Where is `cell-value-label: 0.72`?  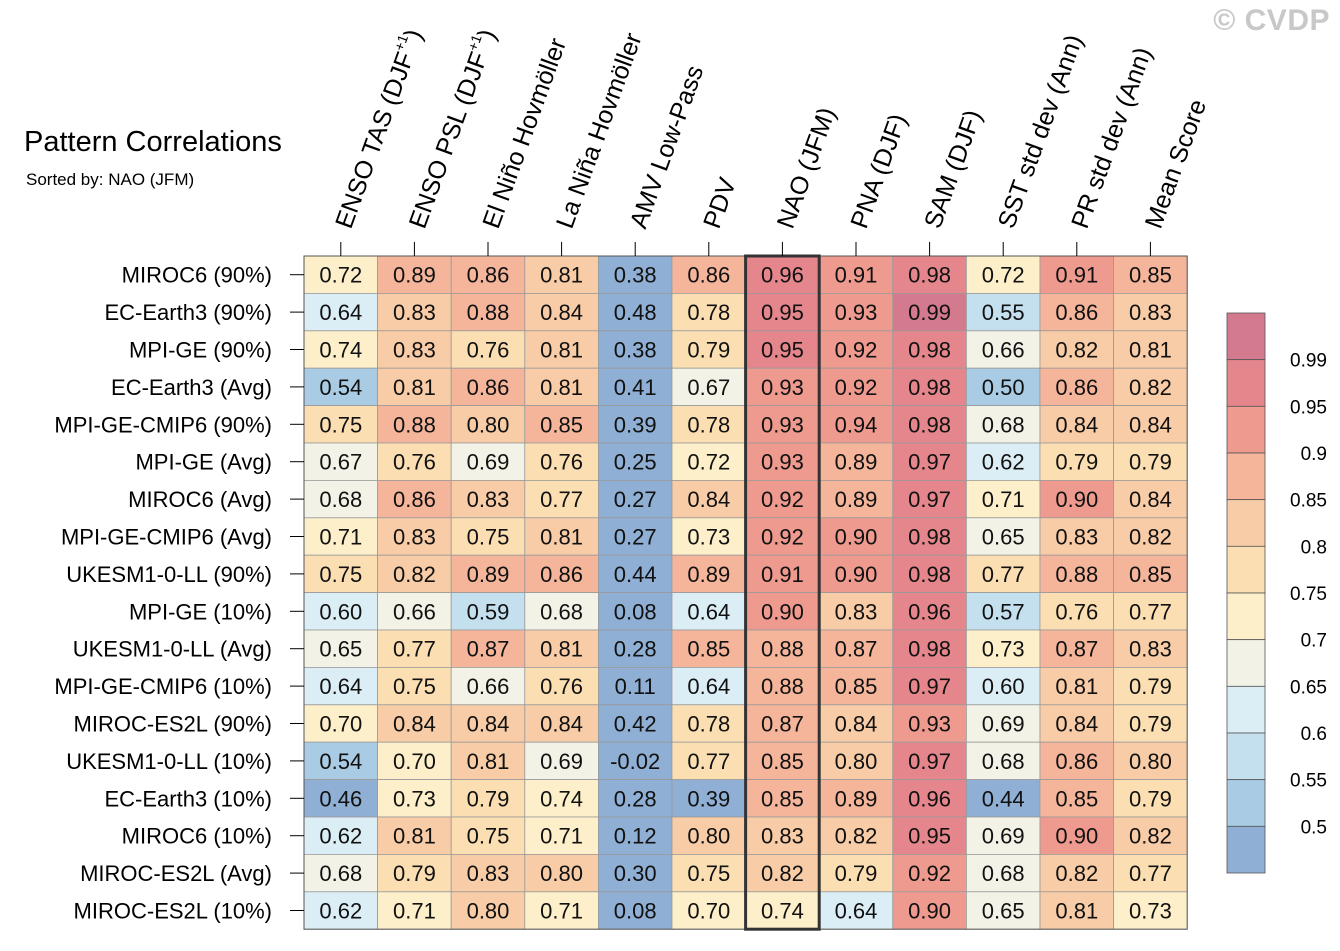 cell-value-label: 0.72 is located at coordinates (1003, 275).